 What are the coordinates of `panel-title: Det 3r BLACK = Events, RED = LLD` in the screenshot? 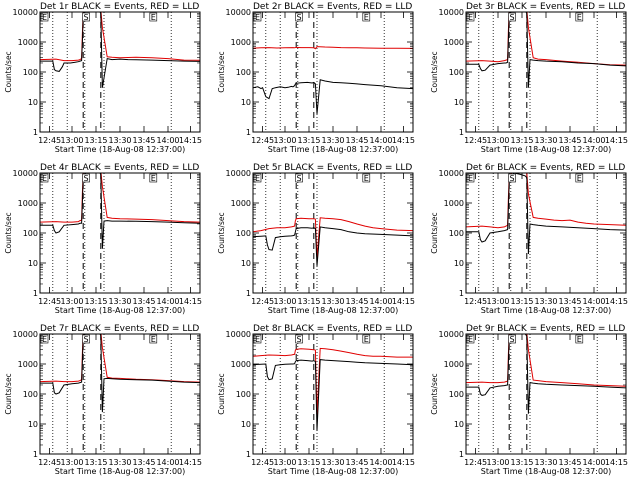 It's located at (545, 7).